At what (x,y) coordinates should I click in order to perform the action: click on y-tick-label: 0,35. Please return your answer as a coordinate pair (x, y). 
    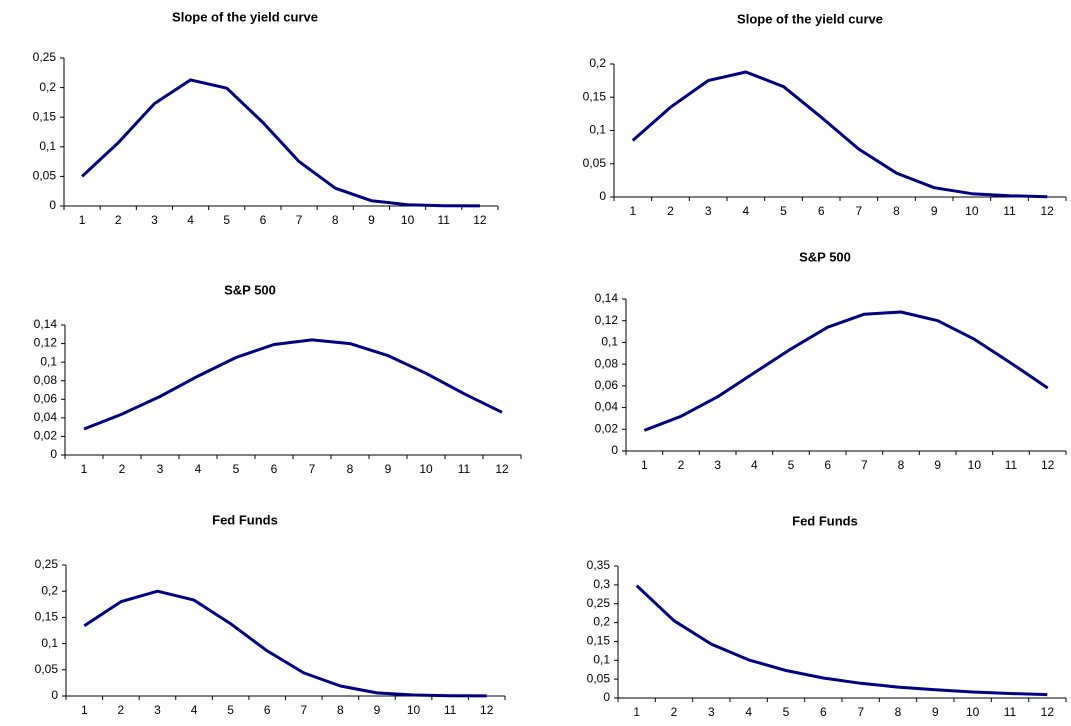
    Looking at the image, I should click on (599, 565).